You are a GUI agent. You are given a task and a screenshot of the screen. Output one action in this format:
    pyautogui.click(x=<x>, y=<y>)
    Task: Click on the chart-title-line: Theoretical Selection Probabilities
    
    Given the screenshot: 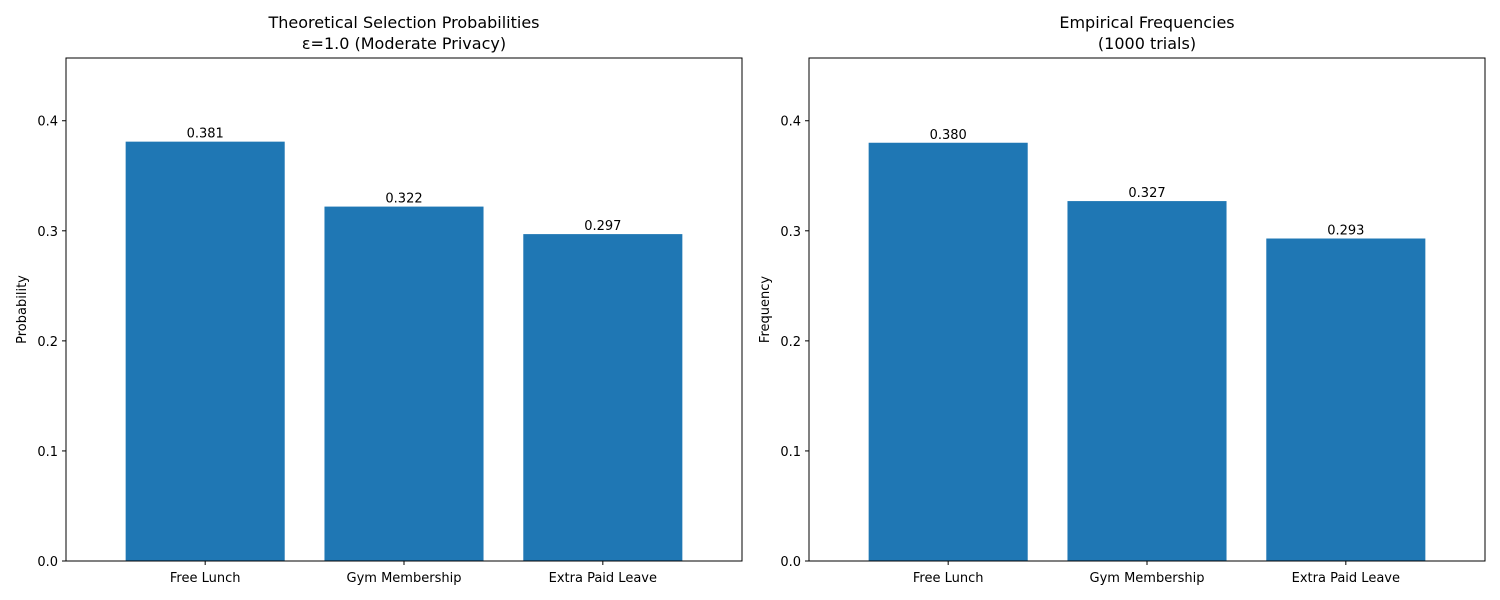 What is the action you would take?
    pyautogui.click(x=403, y=22)
    